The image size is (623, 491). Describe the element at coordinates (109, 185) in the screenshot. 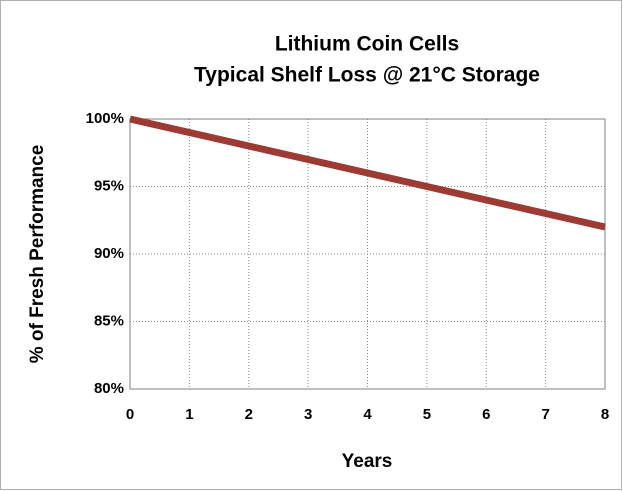

I see `y-tick-label: 95%` at that location.